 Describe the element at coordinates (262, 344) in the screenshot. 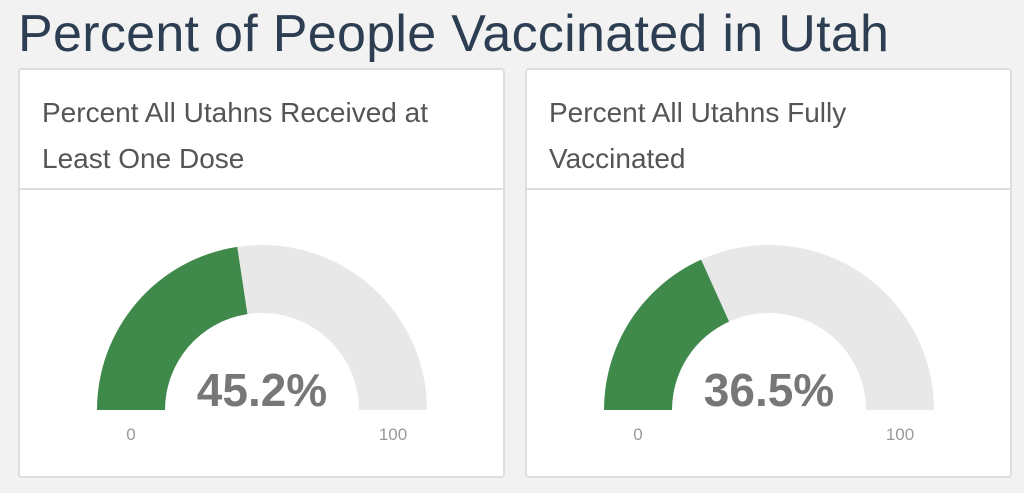

I see `gauge-chart: 45.2% 0 100` at that location.